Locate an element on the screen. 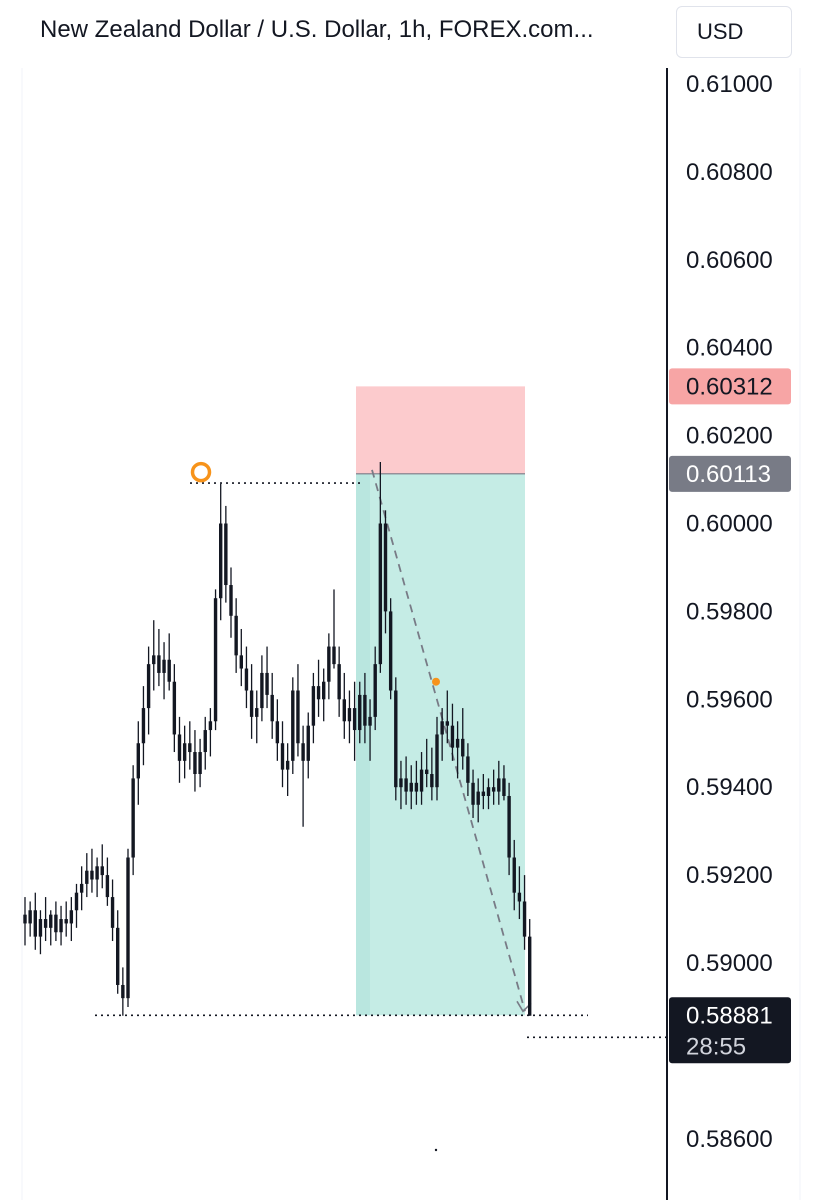  y-tick-label: 0.58600 is located at coordinates (729, 1139).